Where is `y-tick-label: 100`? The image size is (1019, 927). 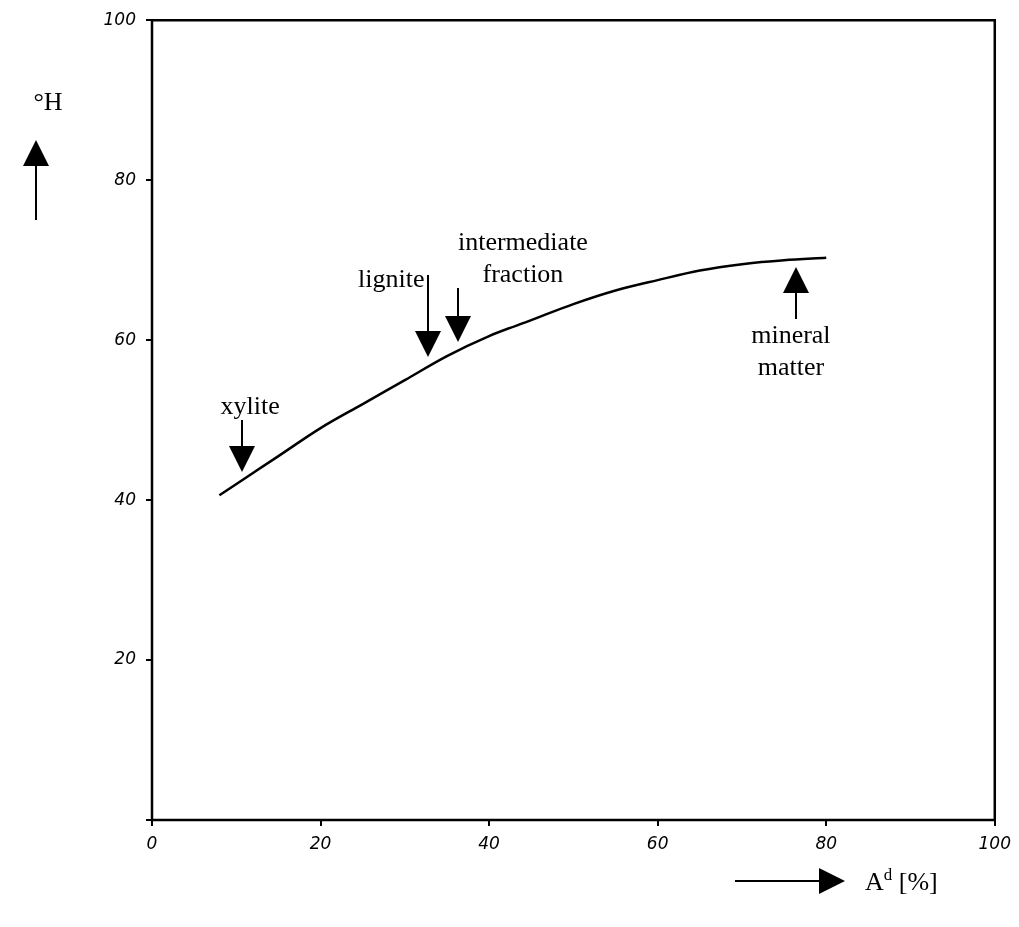 y-tick-label: 100 is located at coordinates (119, 18).